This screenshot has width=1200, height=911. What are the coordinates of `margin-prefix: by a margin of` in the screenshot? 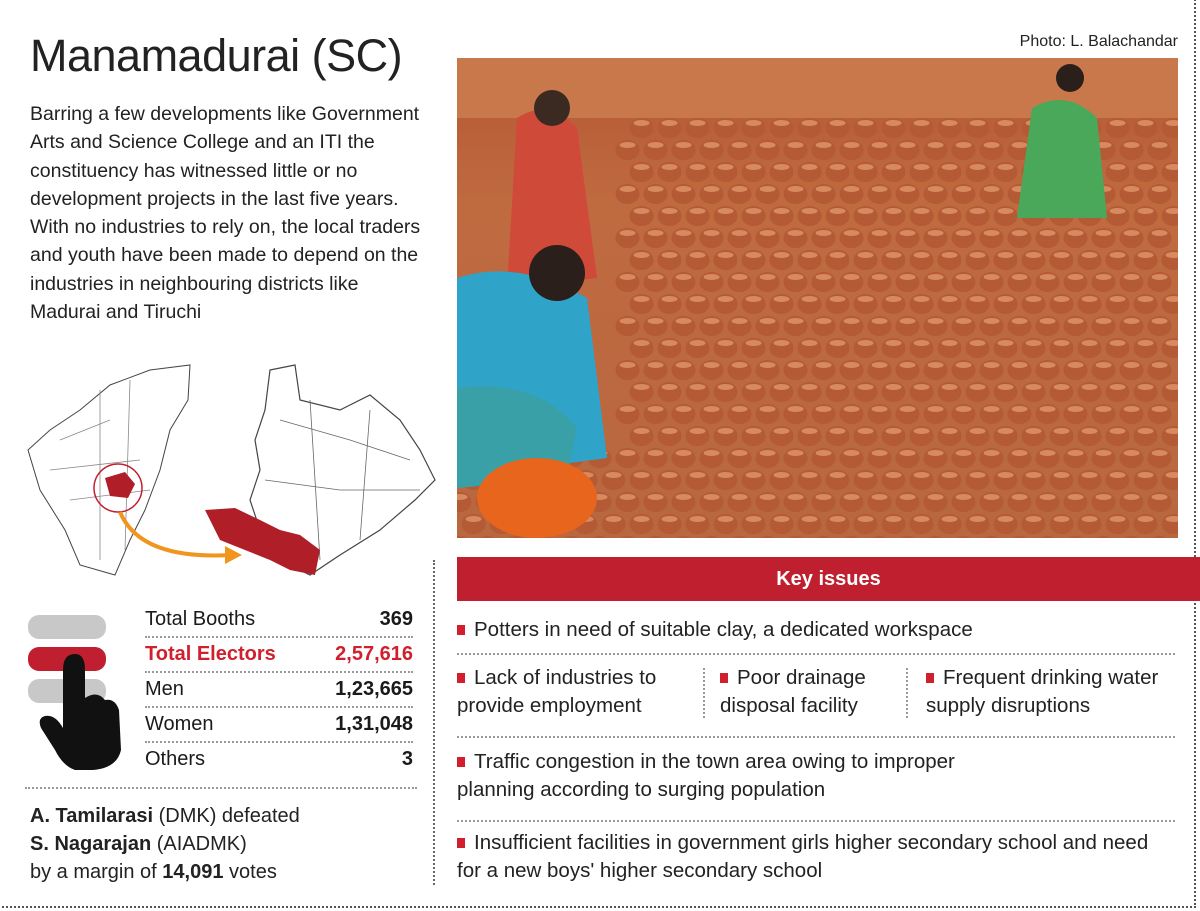 It's located at (93, 872).